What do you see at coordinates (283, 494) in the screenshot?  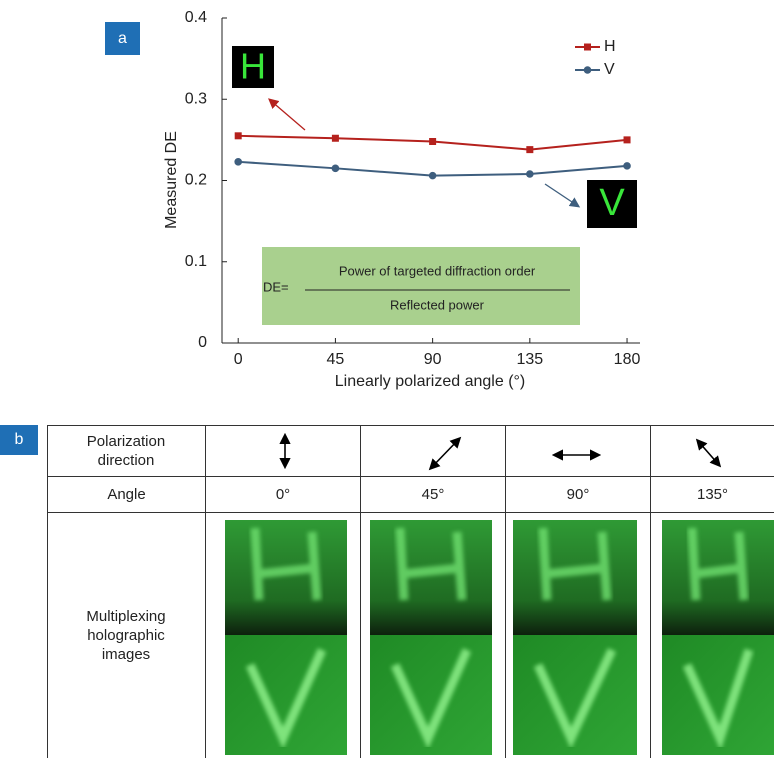 I see `cell: 0°` at bounding box center [283, 494].